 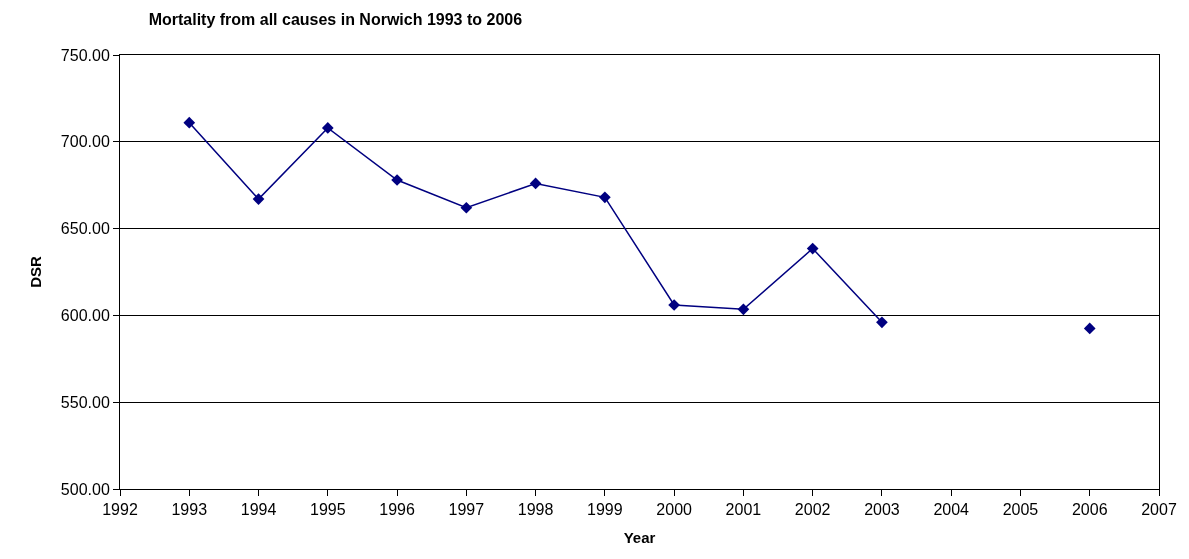 What do you see at coordinates (85, 55) in the screenshot?
I see `y-tick-label: 750.00` at bounding box center [85, 55].